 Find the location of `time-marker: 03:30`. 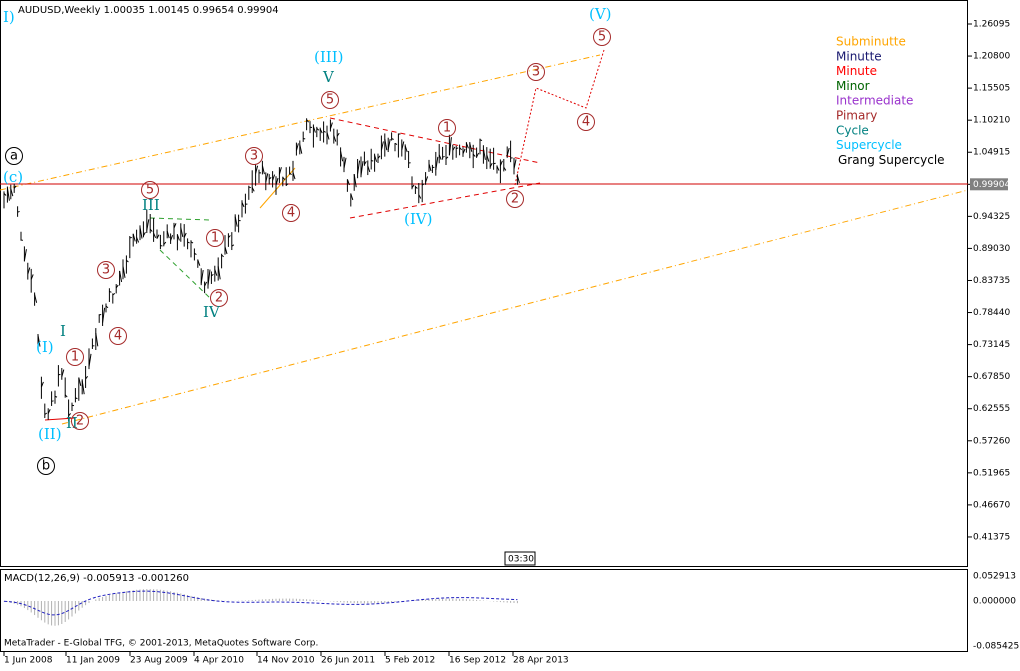

time-marker: 03:30 is located at coordinates (521, 560).